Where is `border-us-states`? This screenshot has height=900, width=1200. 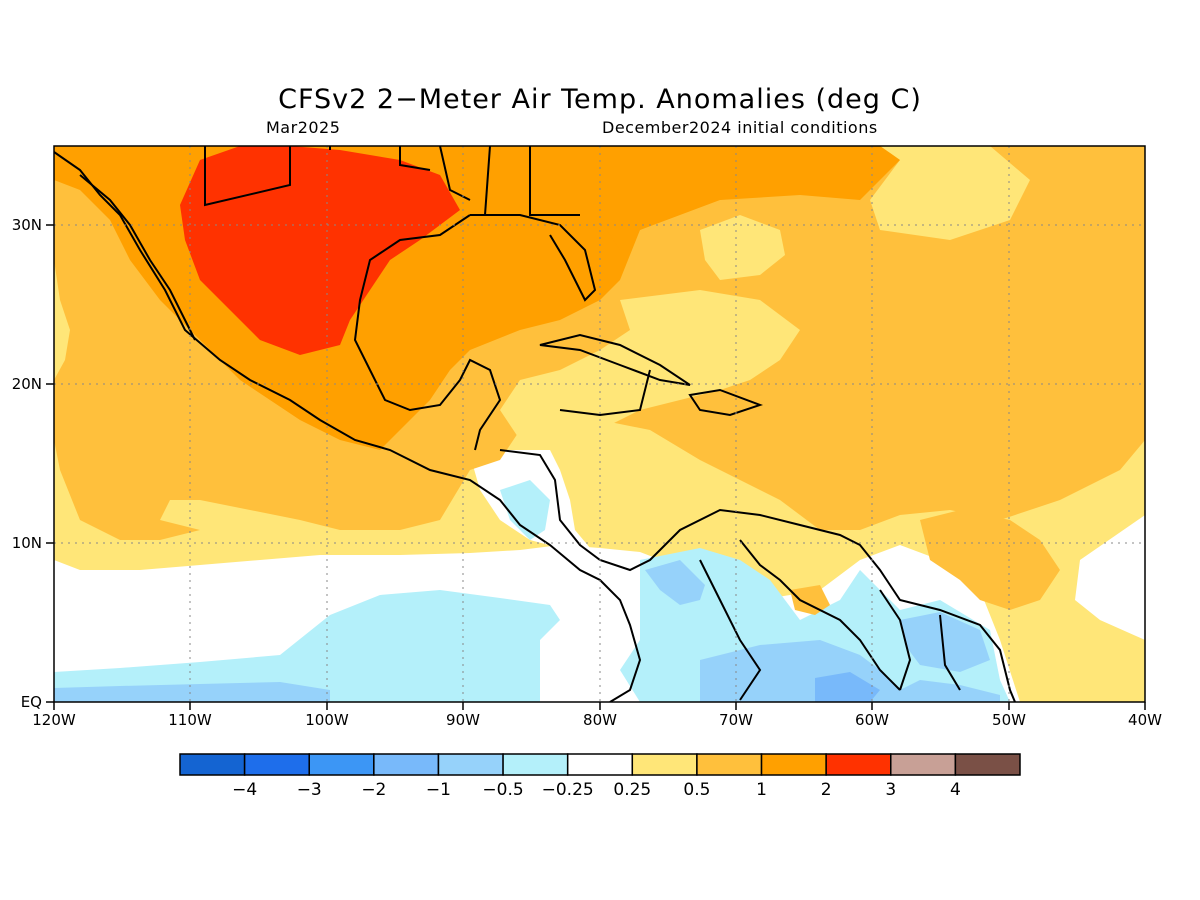
border-us-states is located at coordinates (392, 181).